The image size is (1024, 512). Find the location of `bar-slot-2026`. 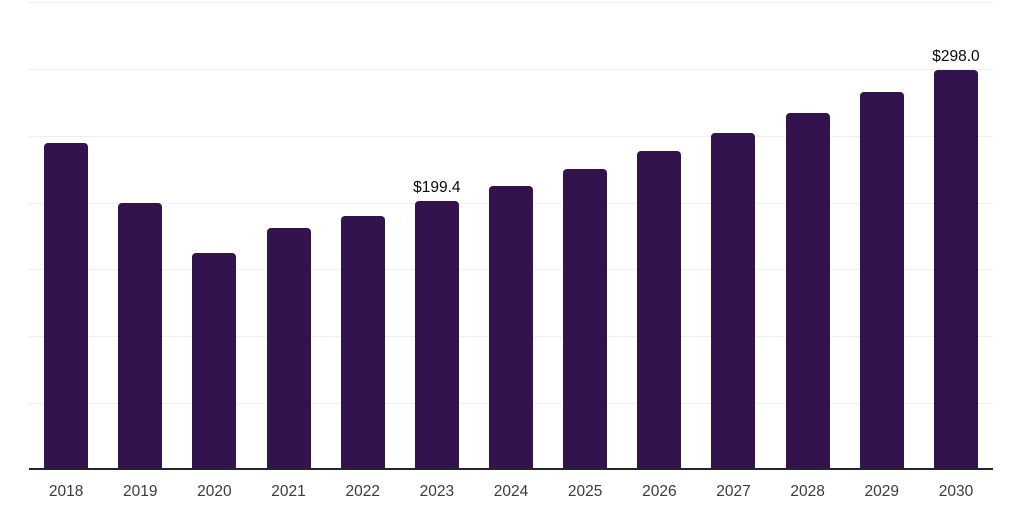

bar-slot-2026 is located at coordinates (659, 235).